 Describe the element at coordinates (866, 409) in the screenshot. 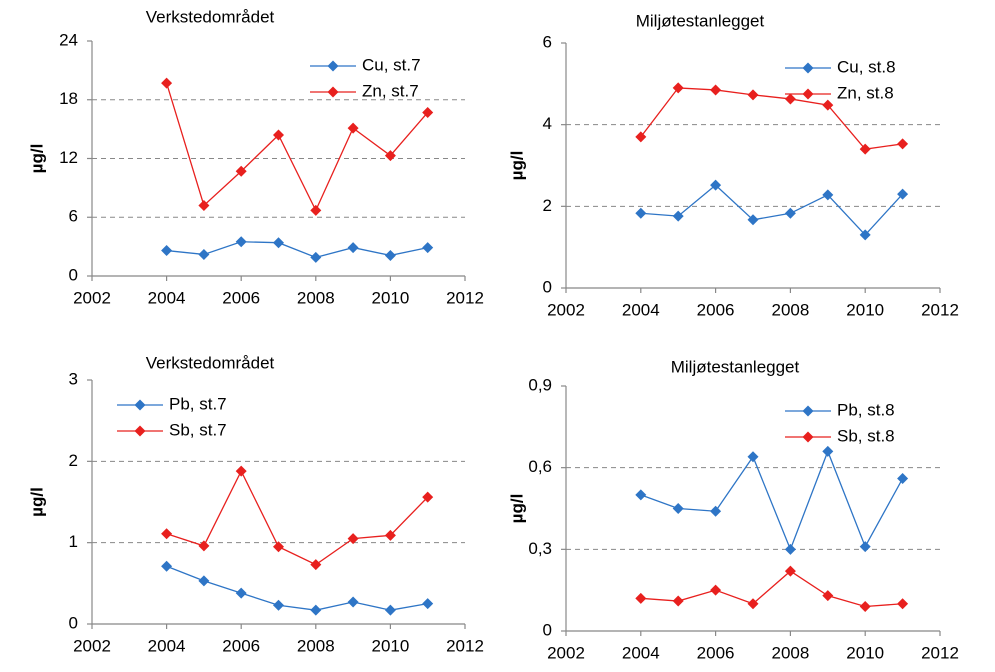

I see `legend-label: Pb, st.8` at that location.